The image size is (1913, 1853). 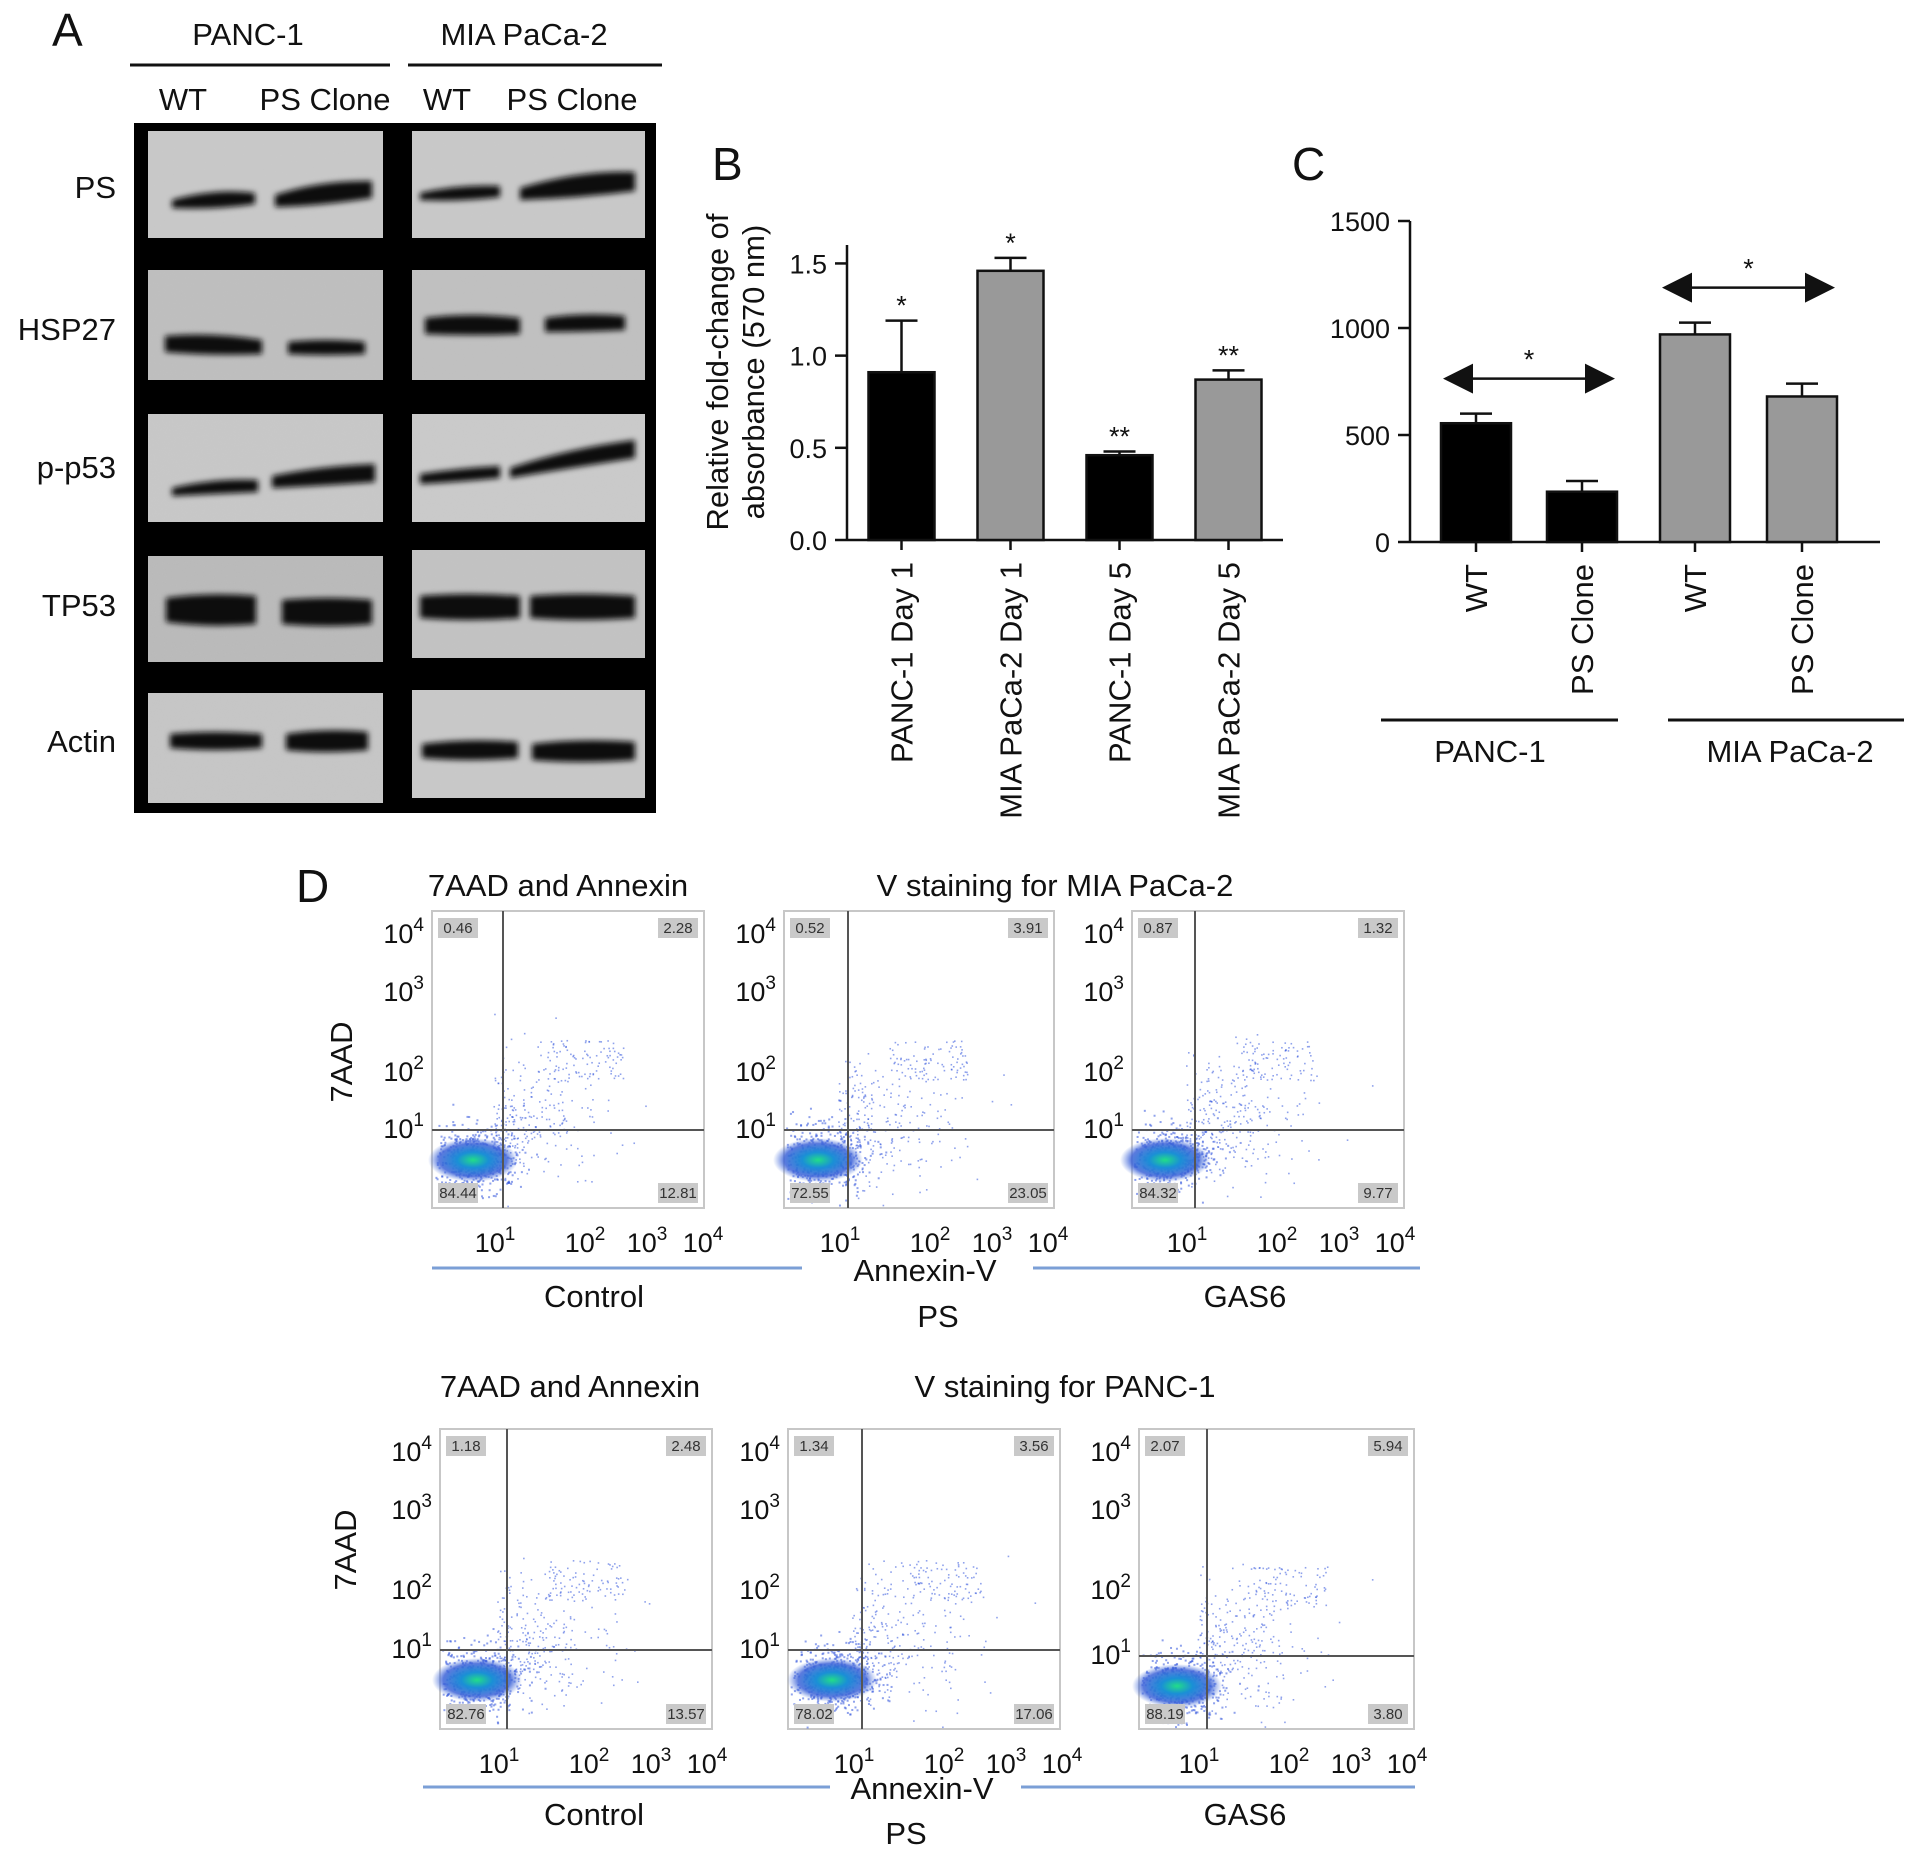 What do you see at coordinates (447, 99) in the screenshot?
I see `lane-label-3: WT` at bounding box center [447, 99].